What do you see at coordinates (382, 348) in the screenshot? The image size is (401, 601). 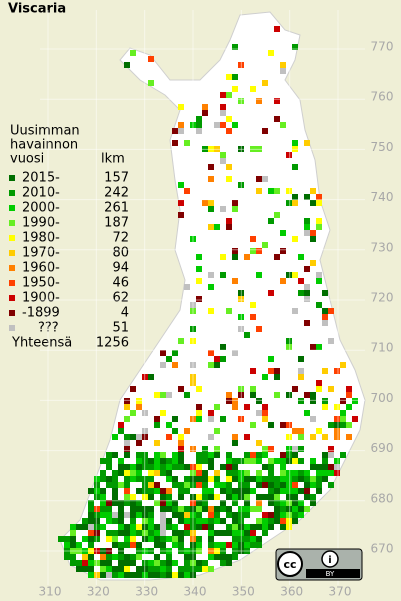 I see `y-tick-label: 710` at bounding box center [382, 348].